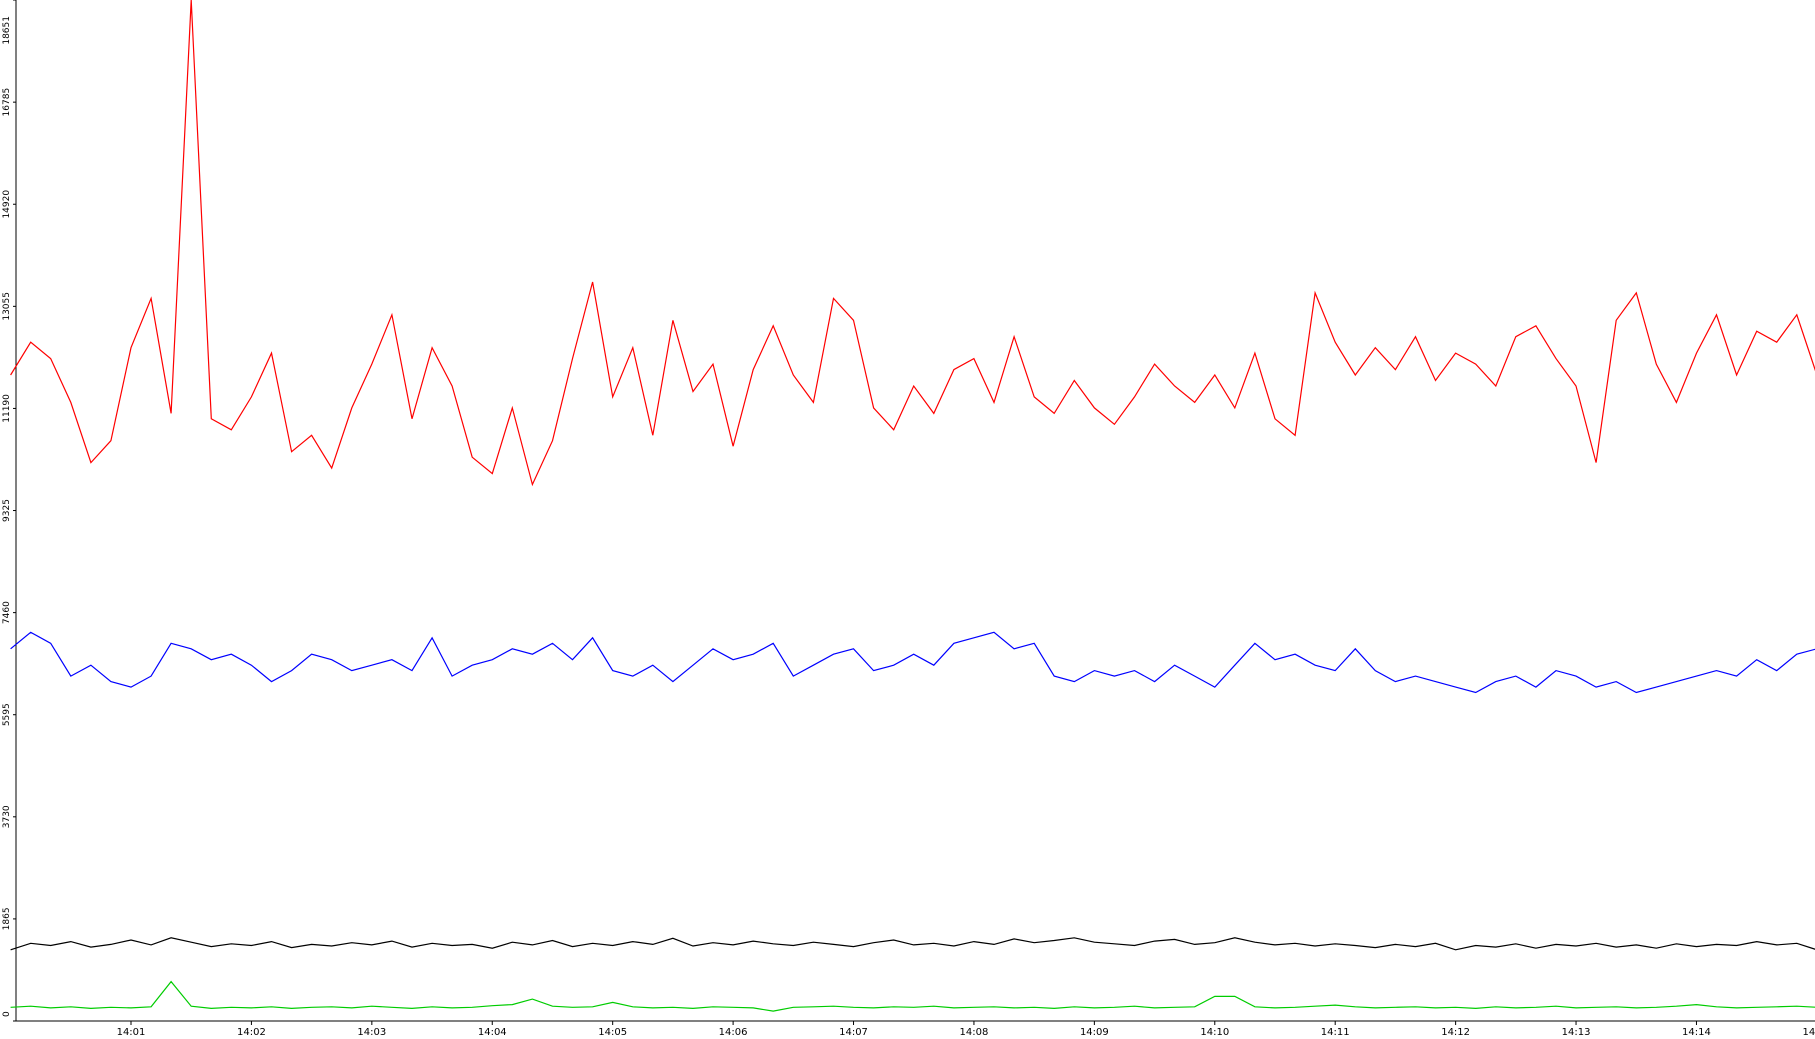 This screenshot has width=1815, height=1039. Describe the element at coordinates (251, 1032) in the screenshot. I see `x-tick-label: 14:02` at that location.